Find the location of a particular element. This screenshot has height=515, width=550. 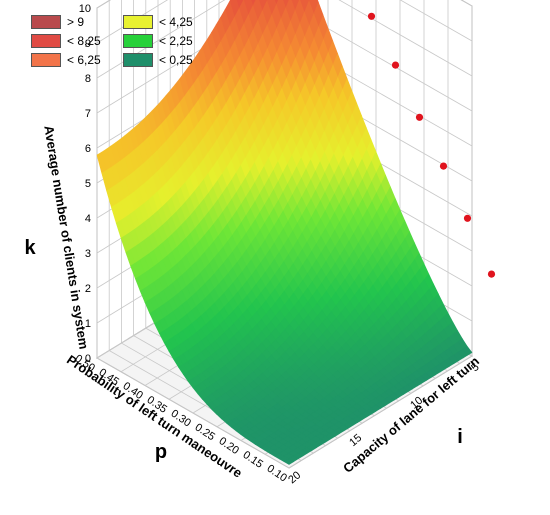

i-axis-symbol: i is located at coordinates (460, 437).